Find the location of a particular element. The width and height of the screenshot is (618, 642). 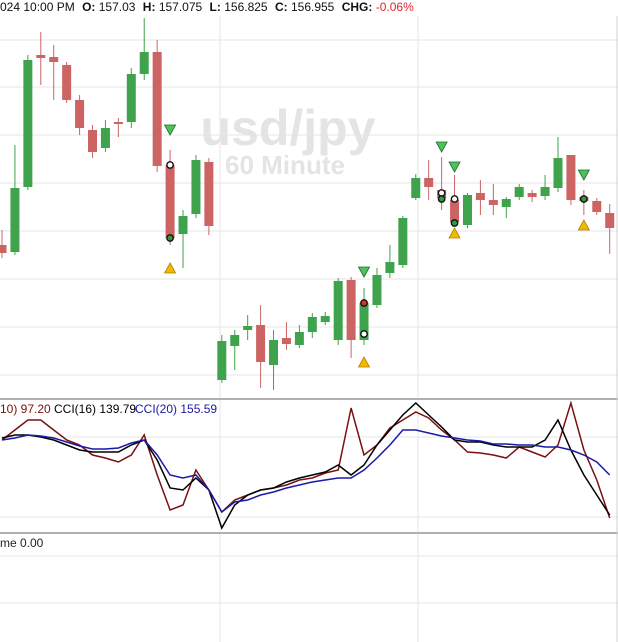

change-label: CHG: is located at coordinates (357, 7).